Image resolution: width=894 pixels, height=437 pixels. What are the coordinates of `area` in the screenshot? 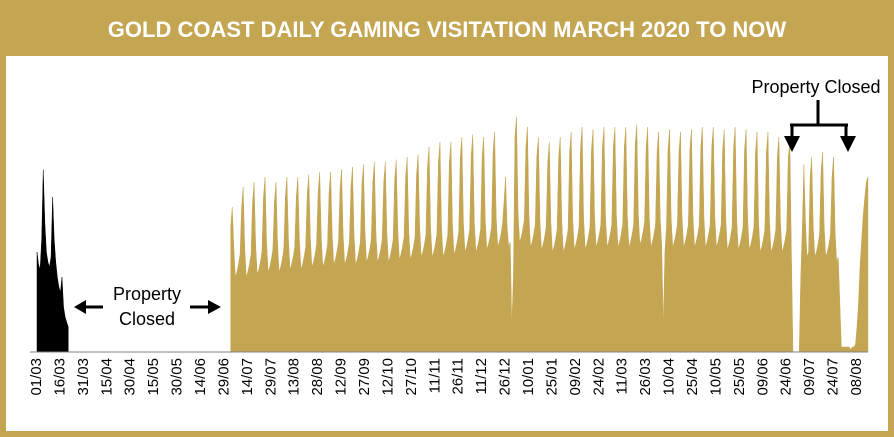 It's located at (52, 261).